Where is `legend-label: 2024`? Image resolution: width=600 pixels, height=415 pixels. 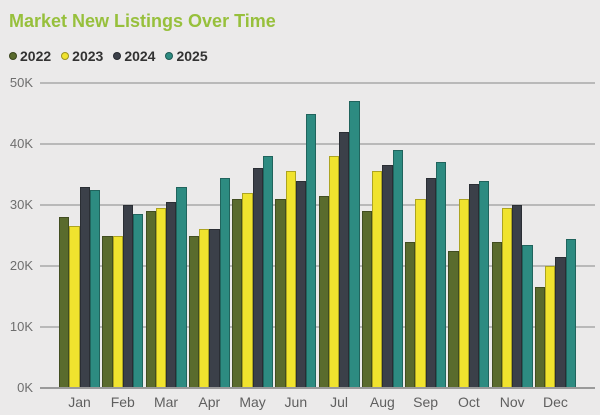
legend-label: 2024 is located at coordinates (140, 56).